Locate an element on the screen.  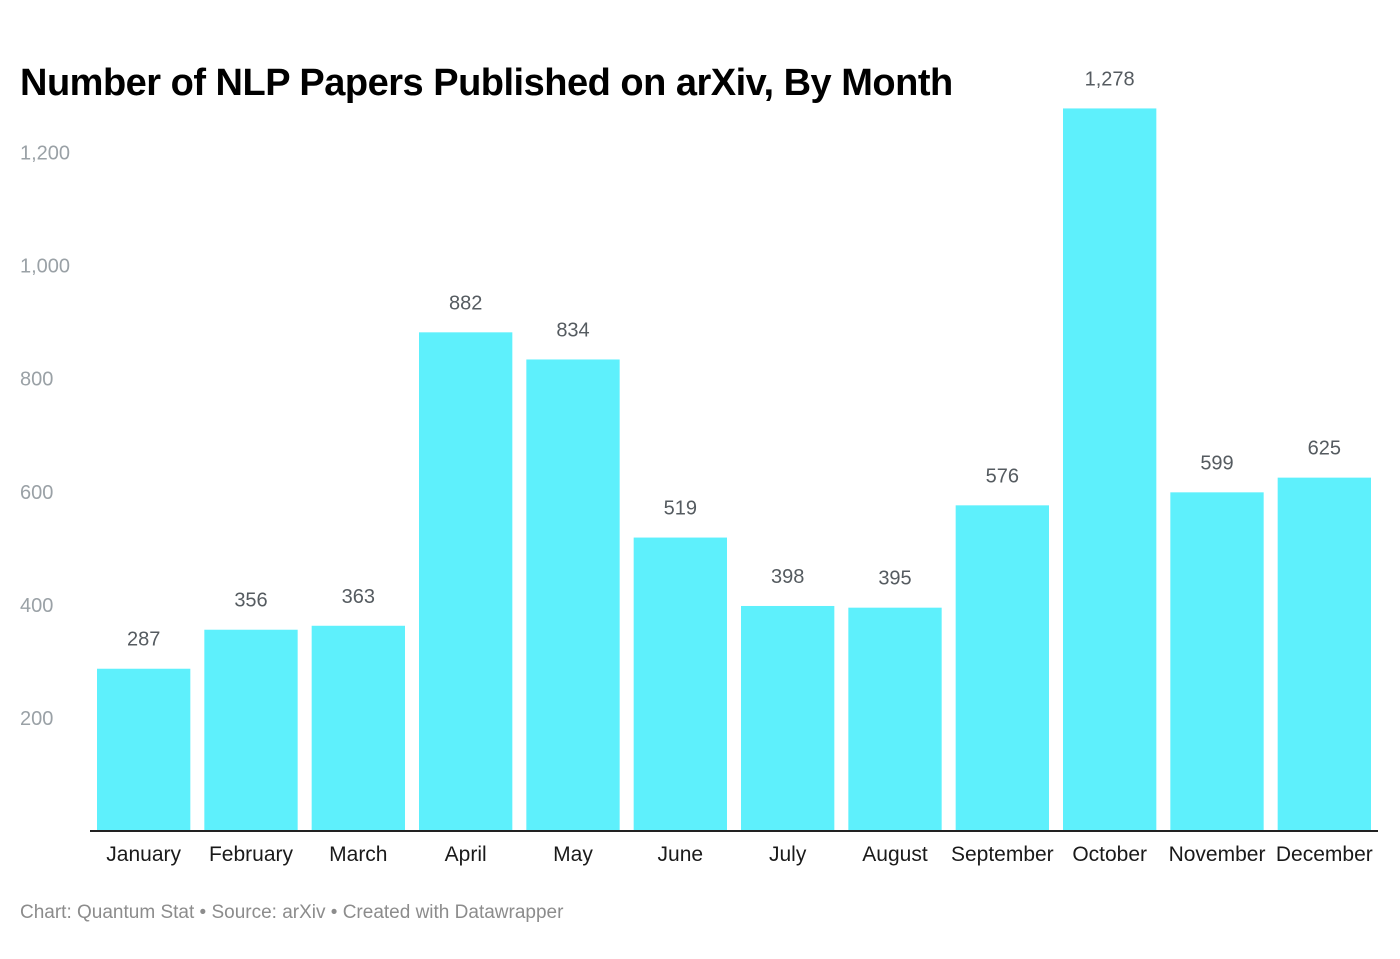
bar-june is located at coordinates (680, 684).